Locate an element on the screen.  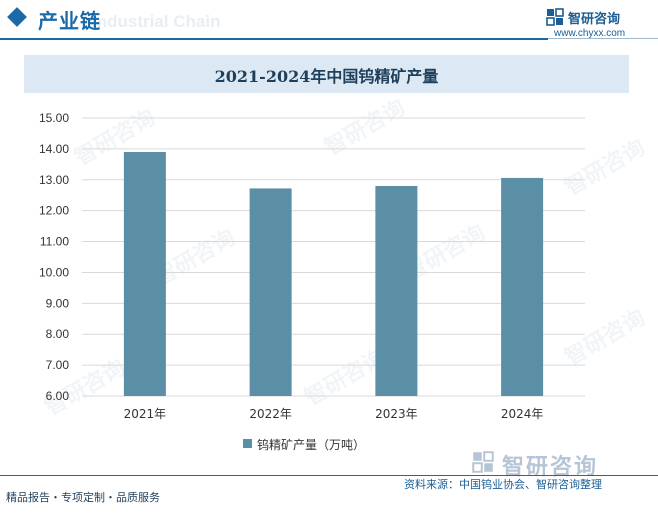
x-tick-label: 2024年 is located at coordinates (522, 414).